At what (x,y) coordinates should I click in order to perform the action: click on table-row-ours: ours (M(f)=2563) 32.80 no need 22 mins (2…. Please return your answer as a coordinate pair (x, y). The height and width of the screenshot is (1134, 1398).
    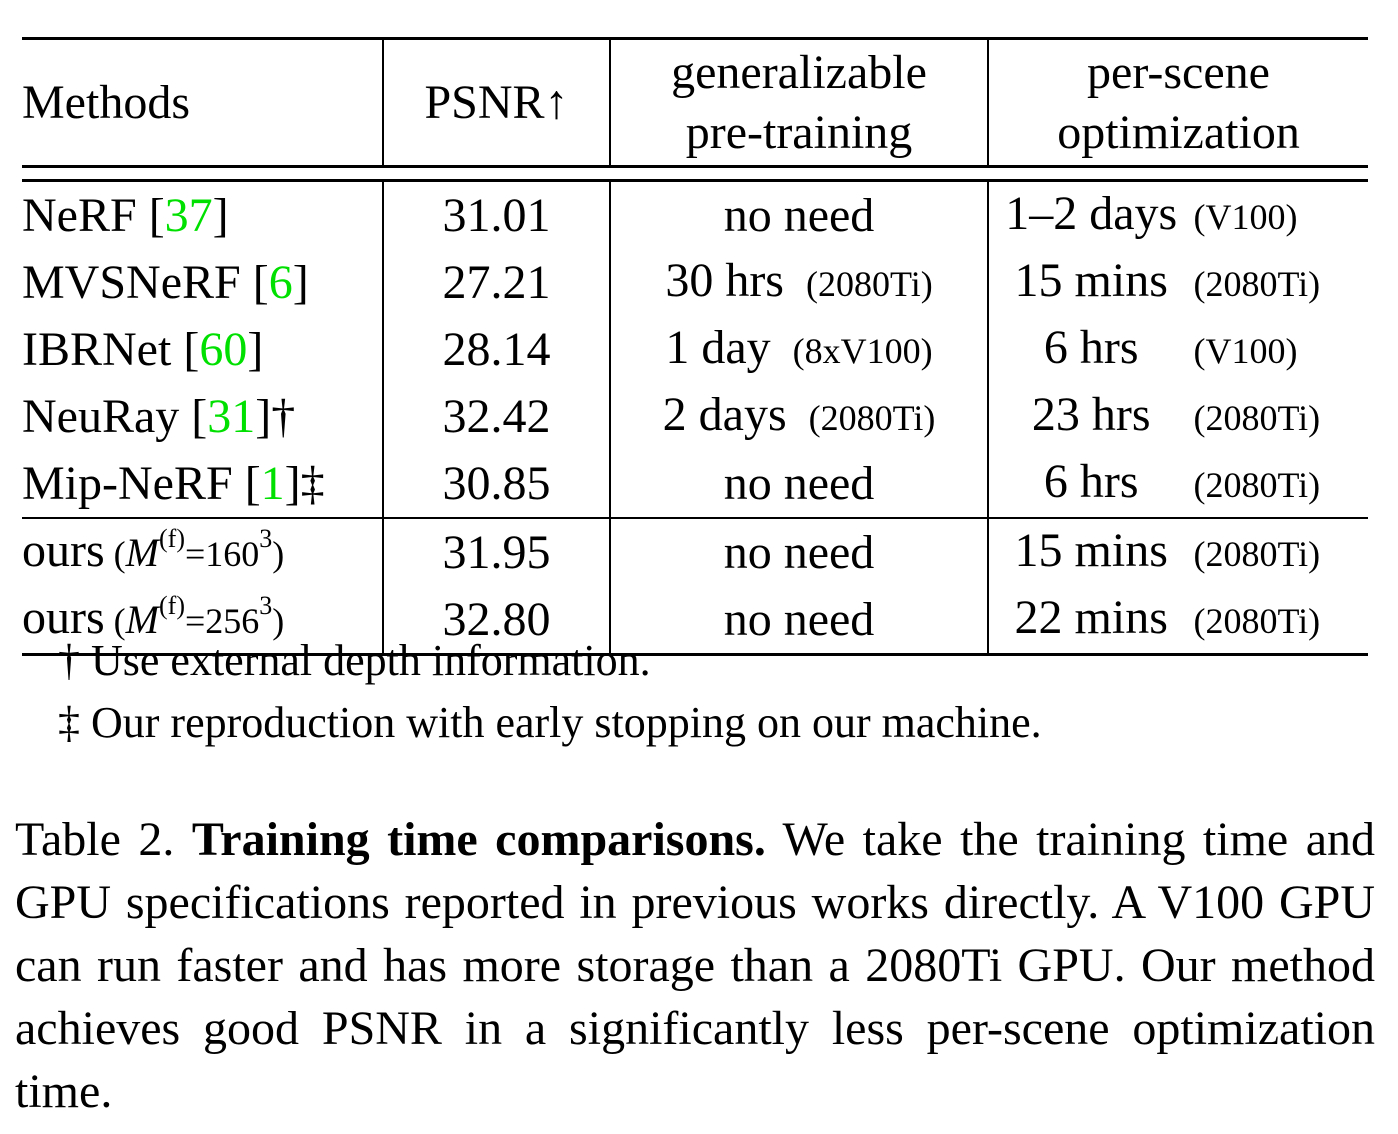
    Looking at the image, I should click on (695, 621).